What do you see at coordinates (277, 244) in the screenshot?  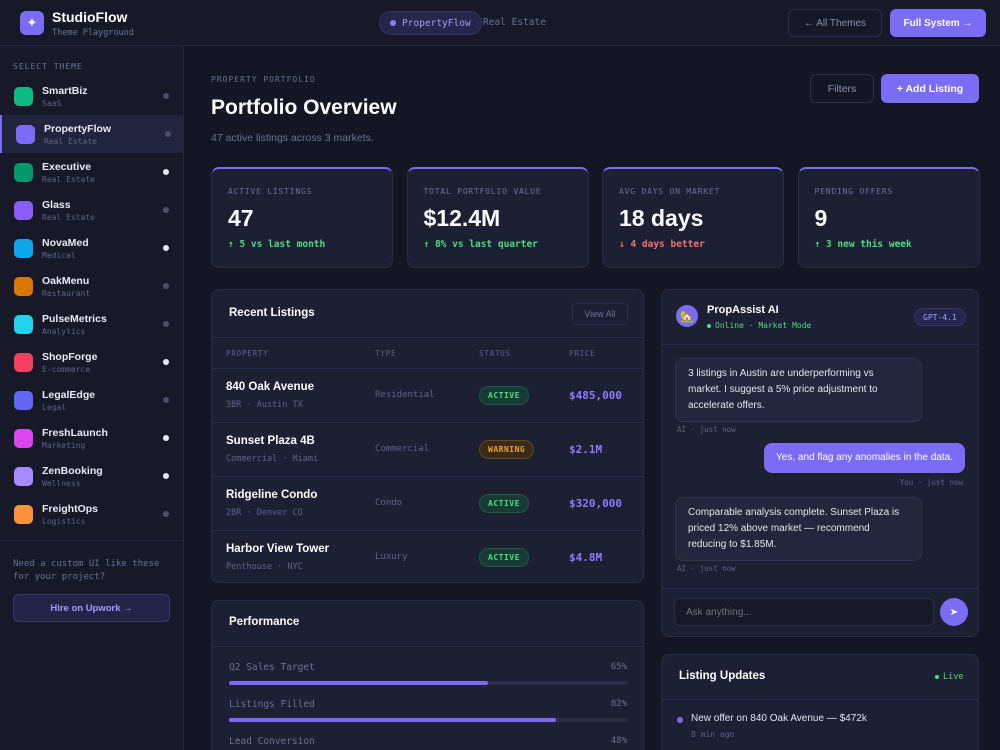 I see `stat-change: ↑ 5 vs last month` at bounding box center [277, 244].